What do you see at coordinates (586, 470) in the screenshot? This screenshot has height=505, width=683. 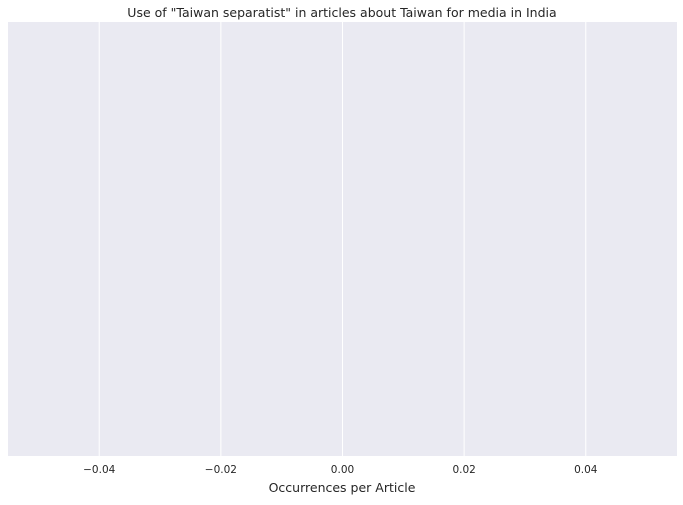 I see `x-tick-label: 0.04` at bounding box center [586, 470].